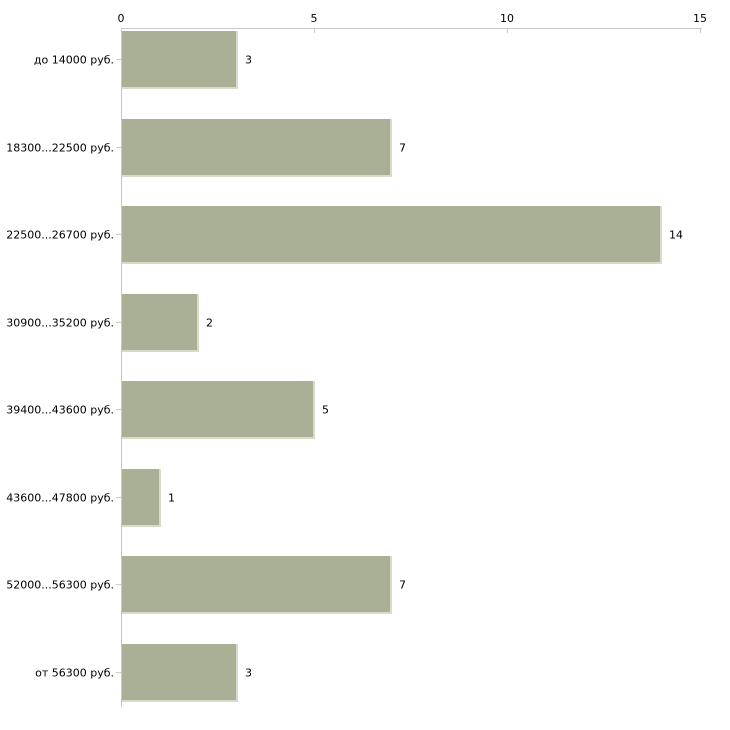 The height and width of the screenshot is (730, 730). I want to click on chart-row: 52000...56300 руб. 7, so click(365, 585).